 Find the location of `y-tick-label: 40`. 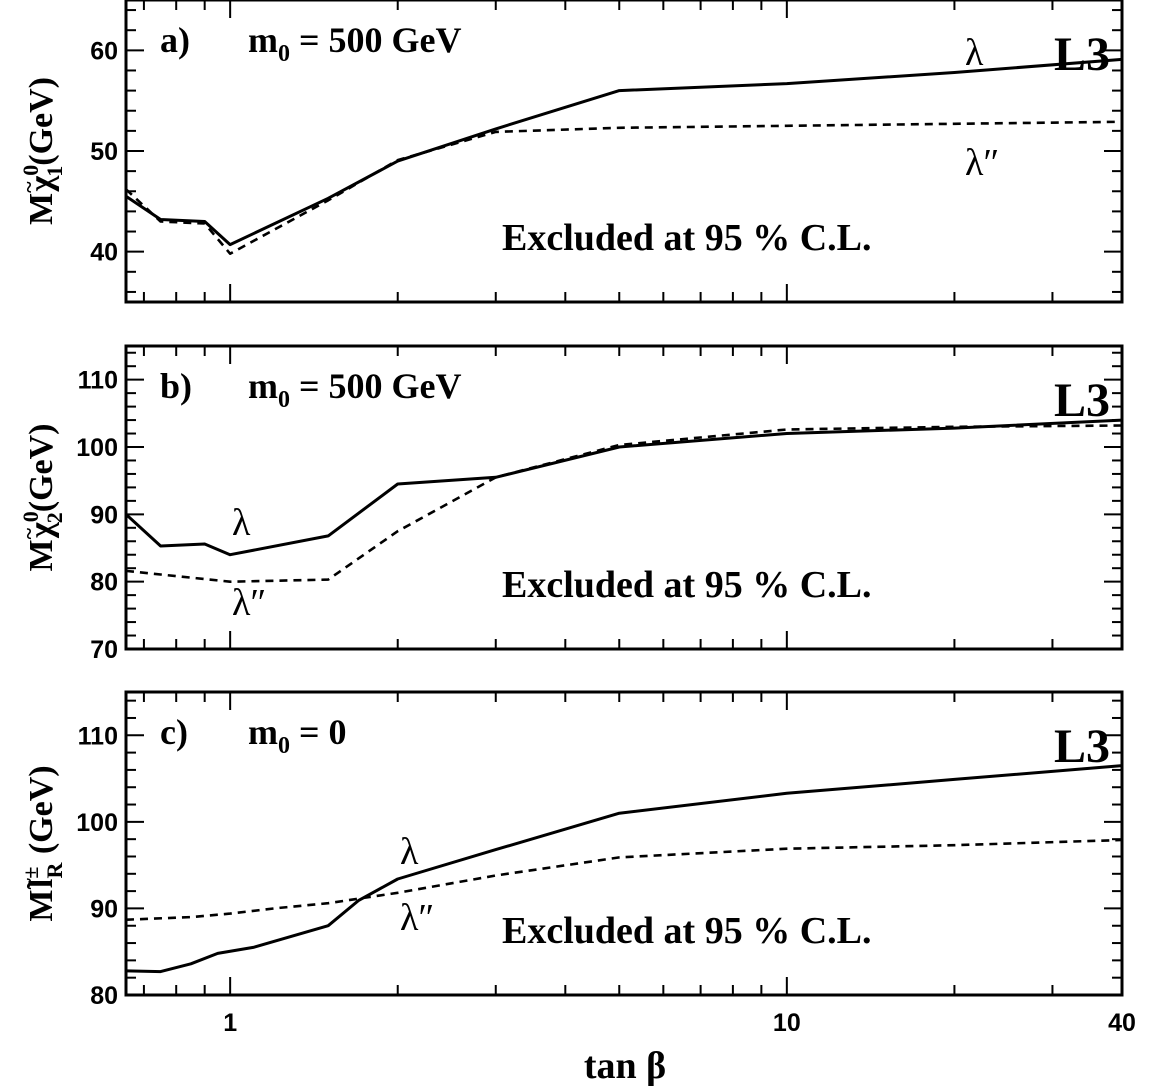

y-tick-label: 40 is located at coordinates (104, 253).